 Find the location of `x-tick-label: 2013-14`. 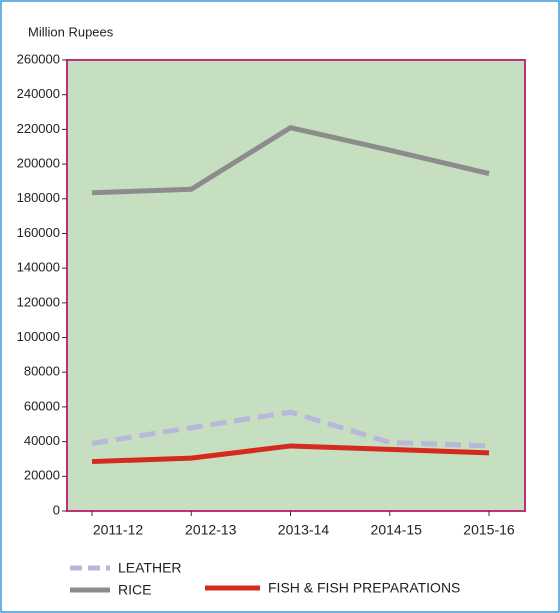

x-tick-label: 2013-14 is located at coordinates (304, 530).